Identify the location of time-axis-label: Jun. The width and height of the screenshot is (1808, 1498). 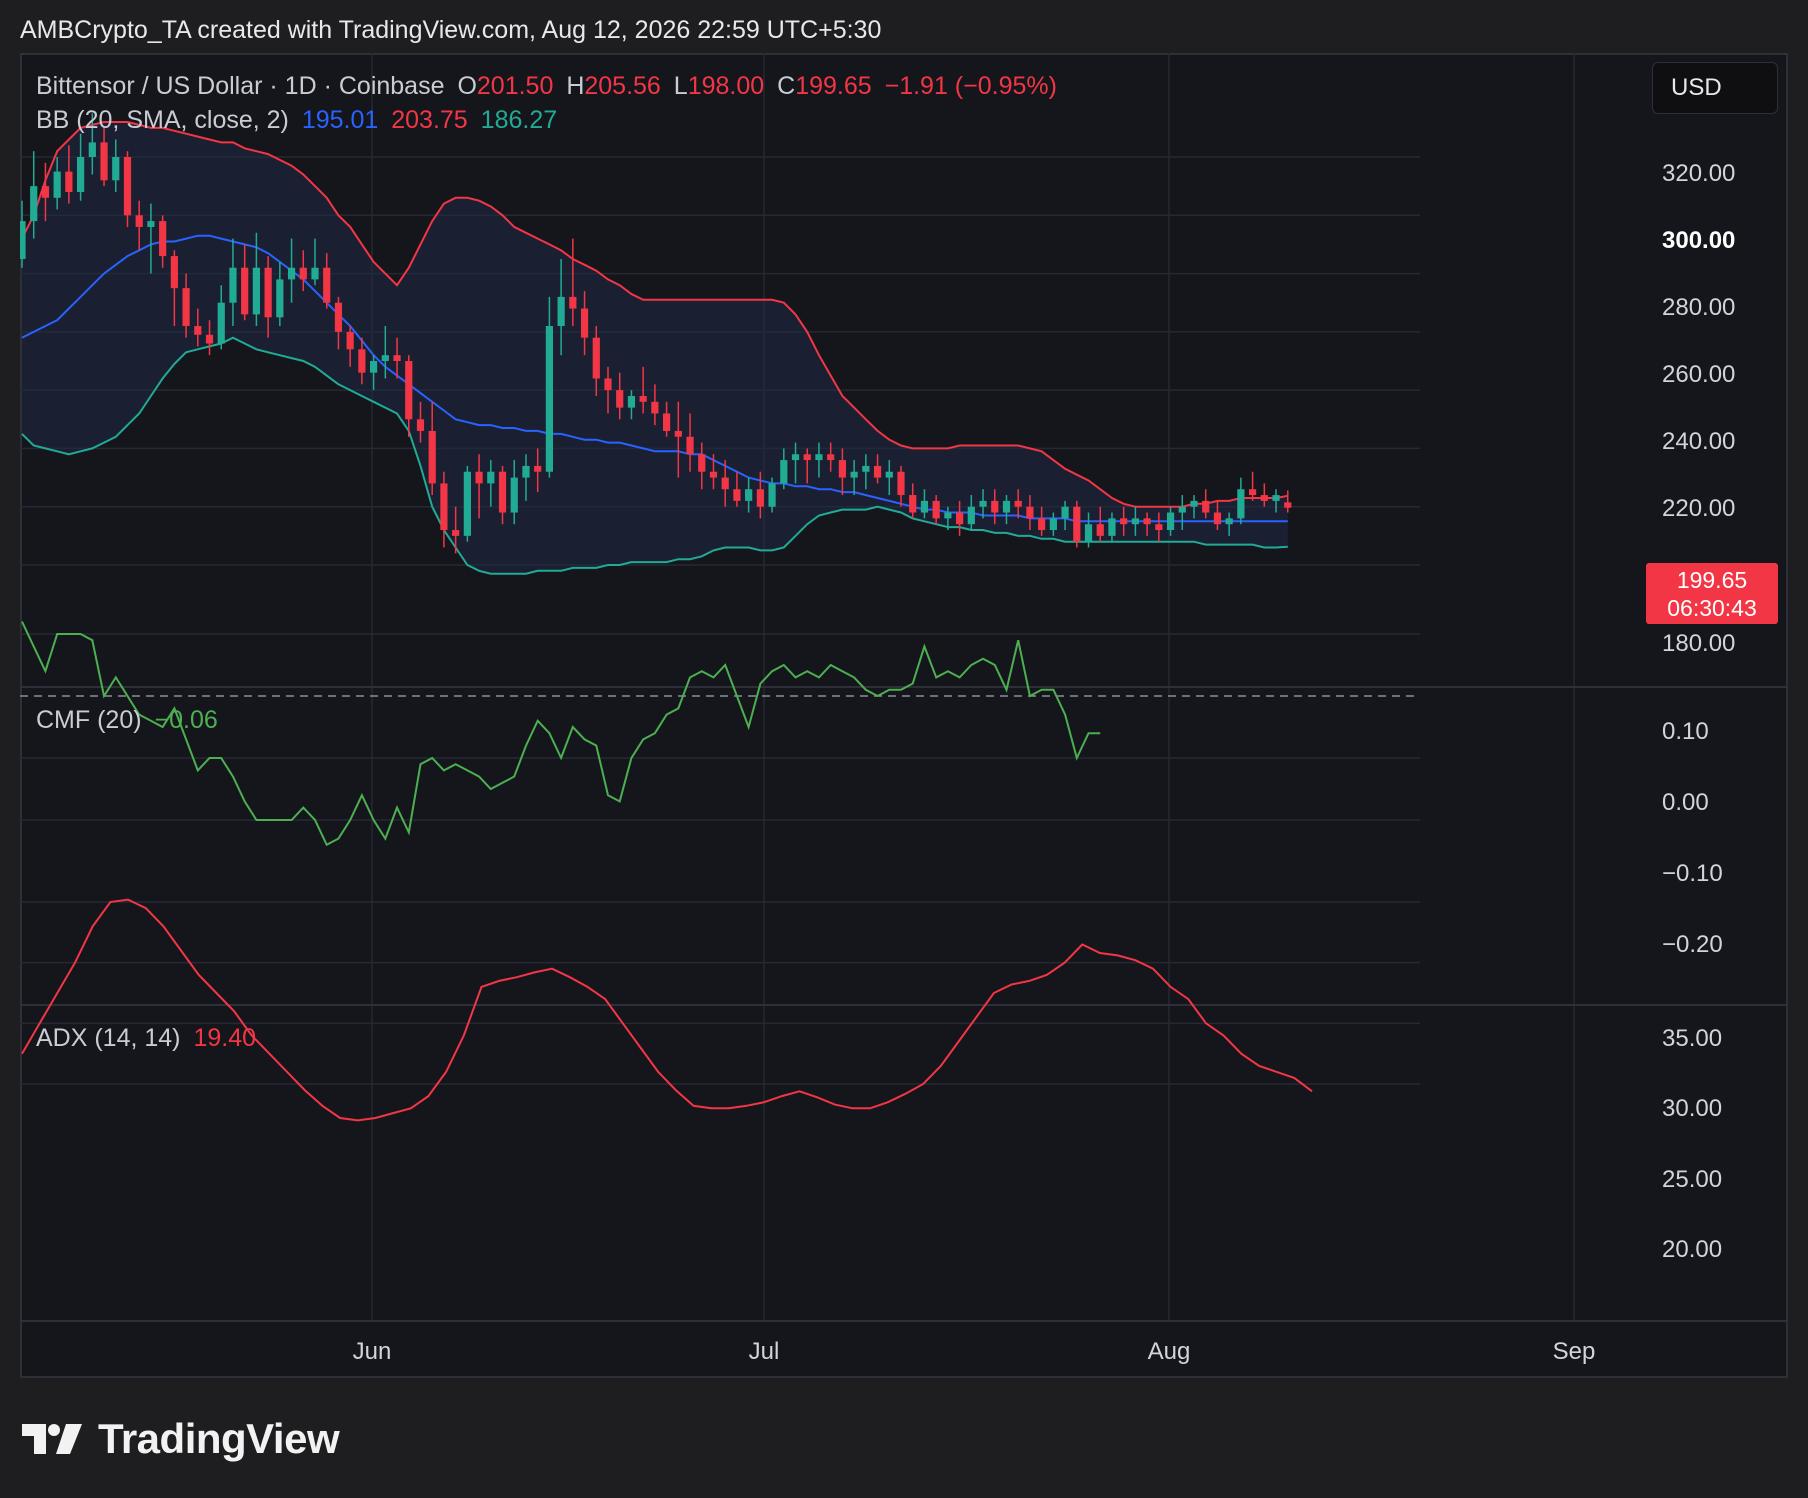
(372, 1351).